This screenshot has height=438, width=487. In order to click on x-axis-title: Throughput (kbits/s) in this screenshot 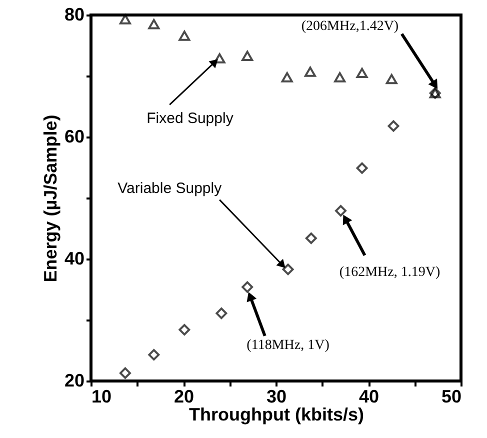, I will do `click(276, 414)`.